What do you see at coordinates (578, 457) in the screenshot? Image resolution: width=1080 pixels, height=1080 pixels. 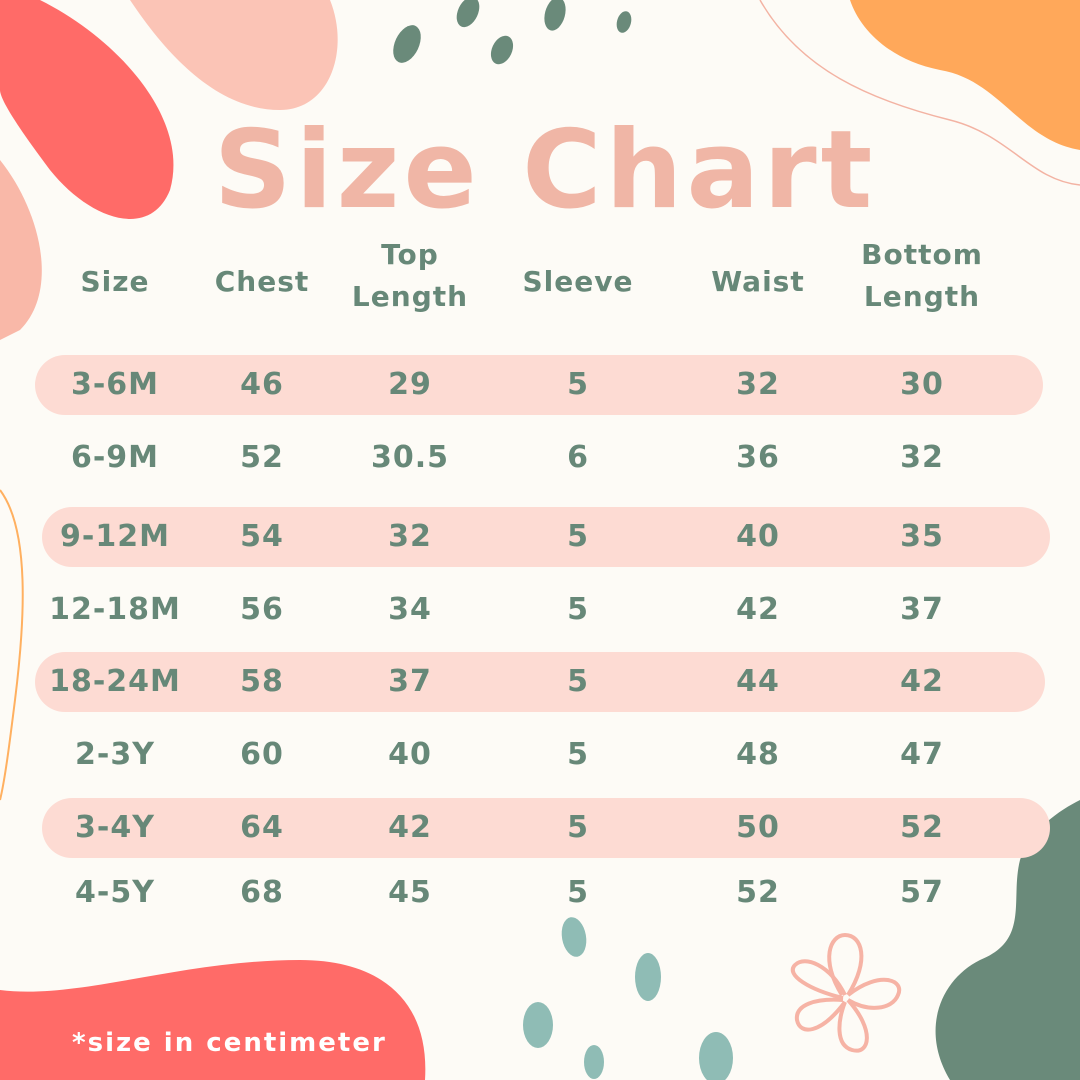 I see `table-cell: 6` at bounding box center [578, 457].